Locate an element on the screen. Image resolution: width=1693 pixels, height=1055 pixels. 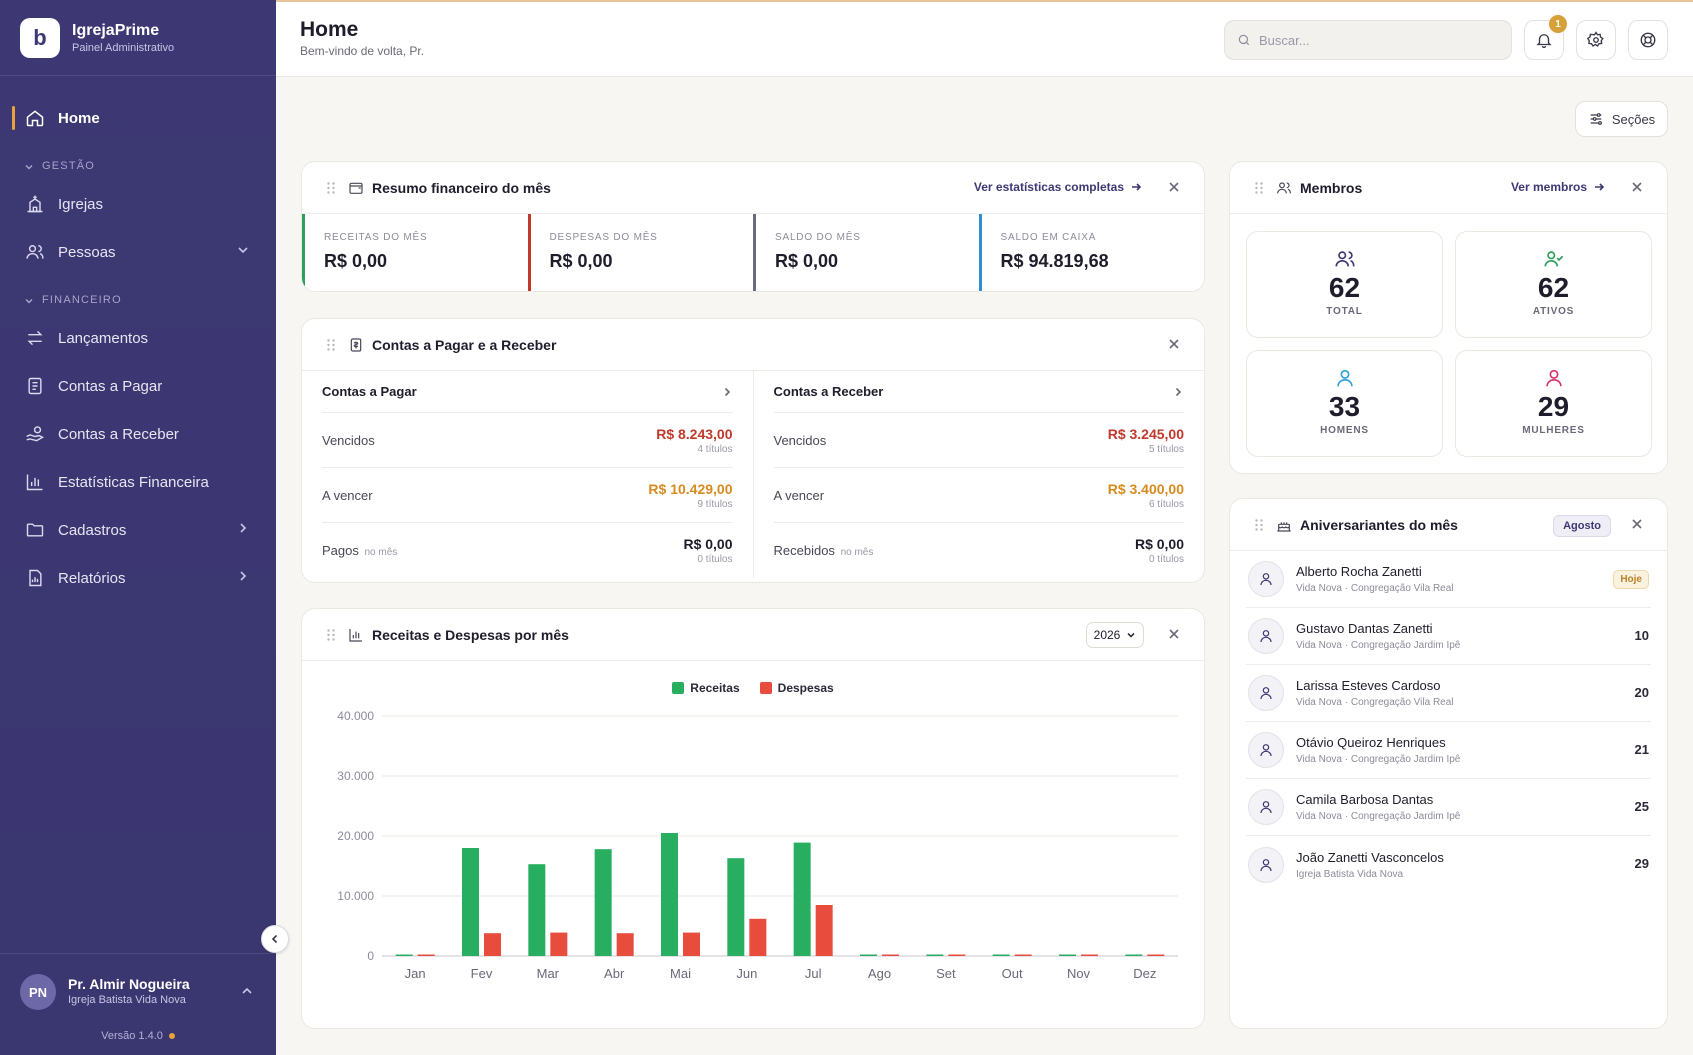
chevron-up-icon is located at coordinates (247, 991).